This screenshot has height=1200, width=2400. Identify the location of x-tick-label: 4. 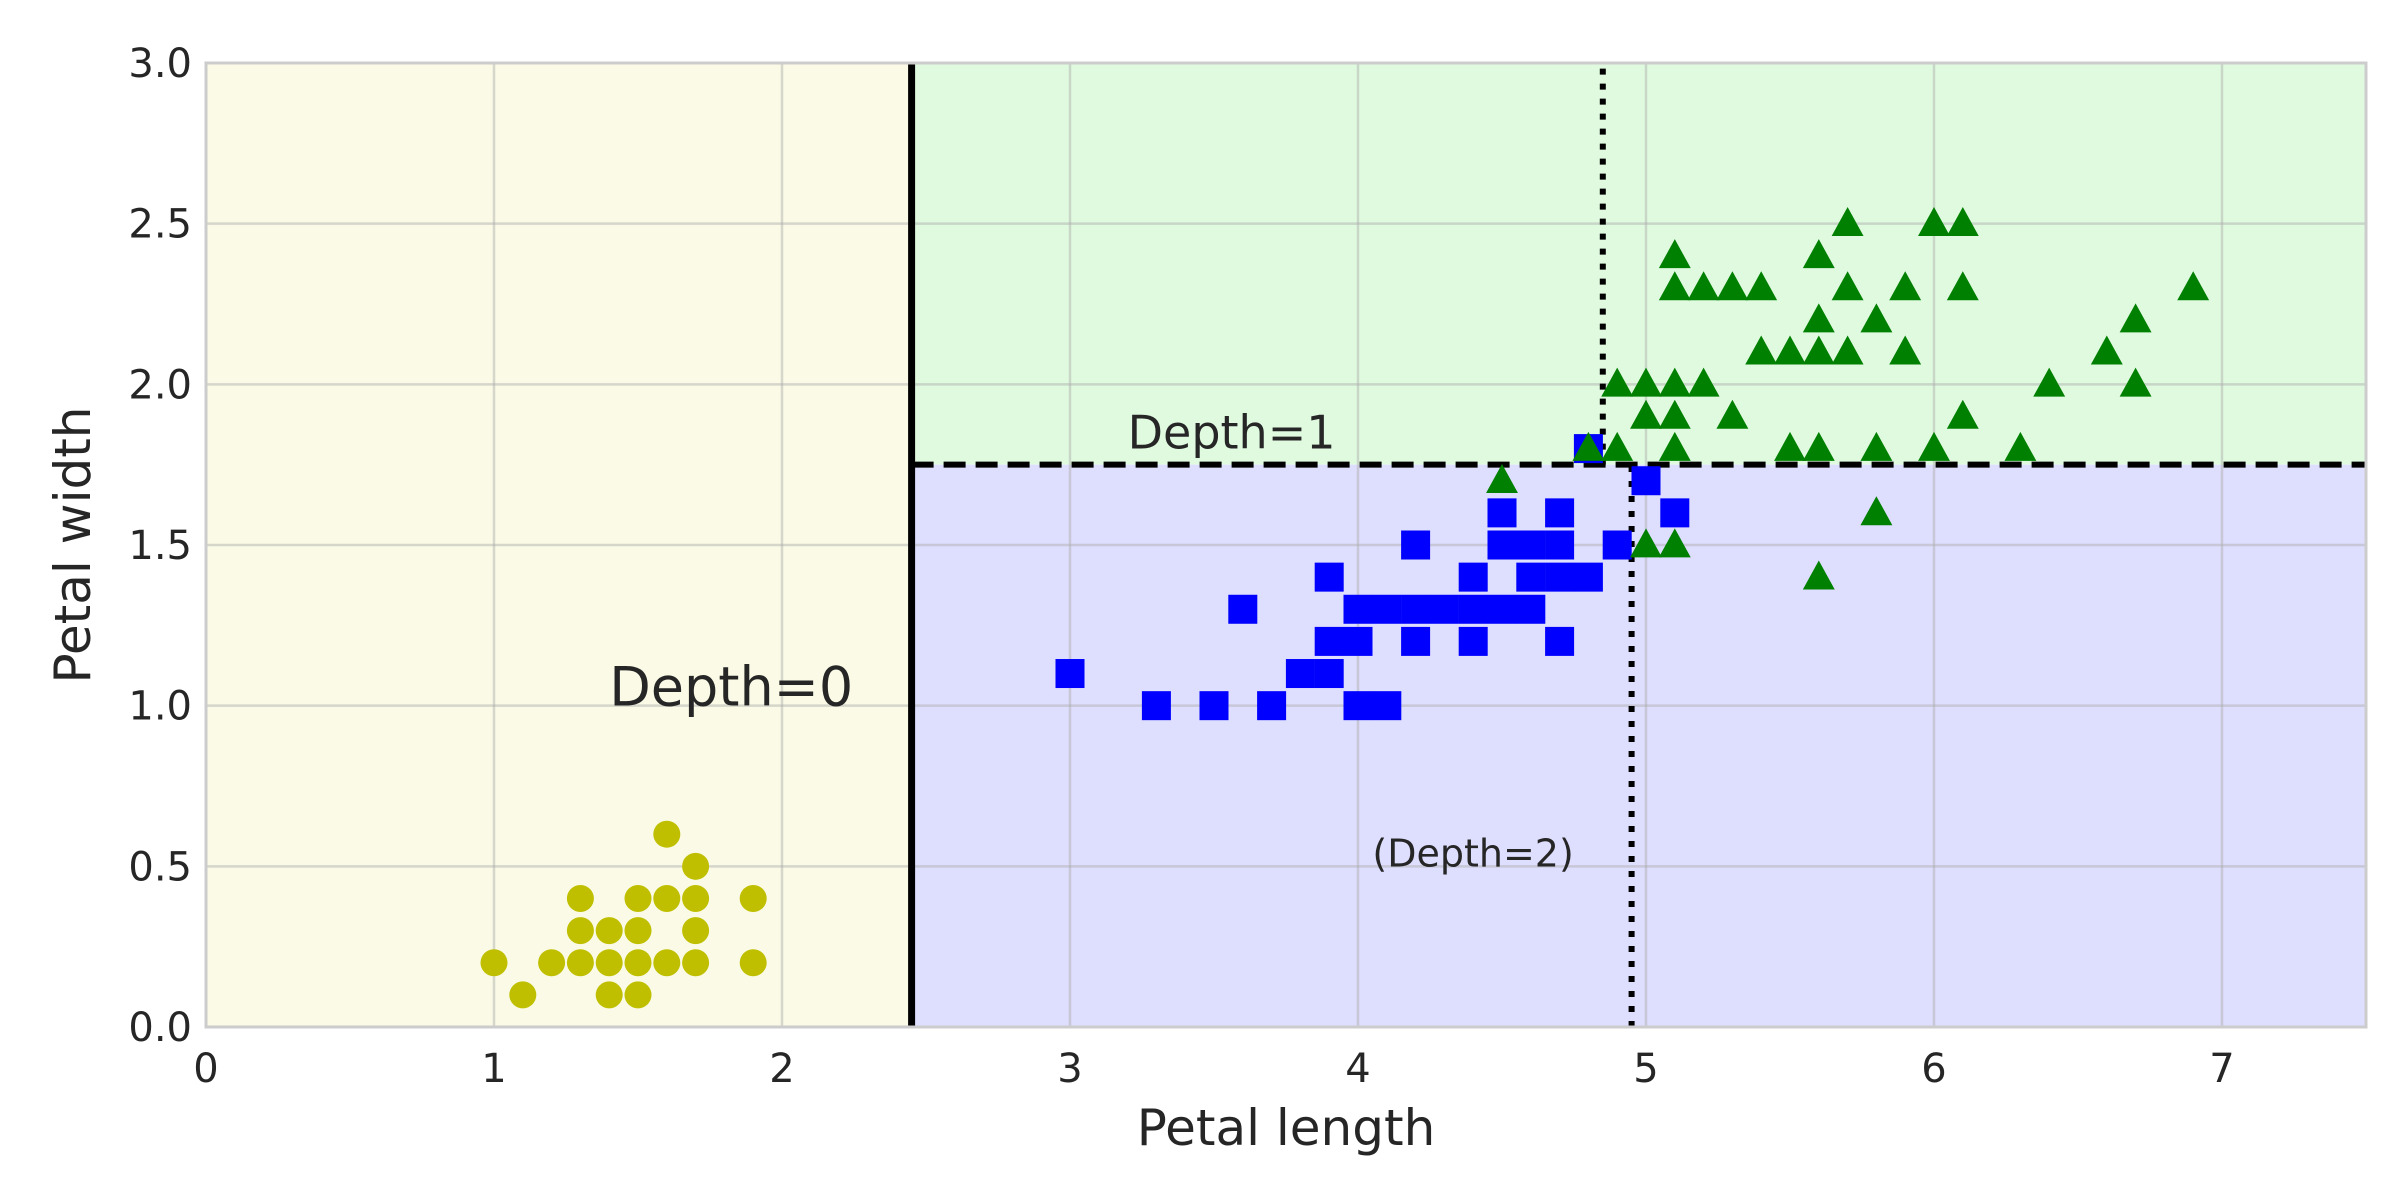
(1357, 1069).